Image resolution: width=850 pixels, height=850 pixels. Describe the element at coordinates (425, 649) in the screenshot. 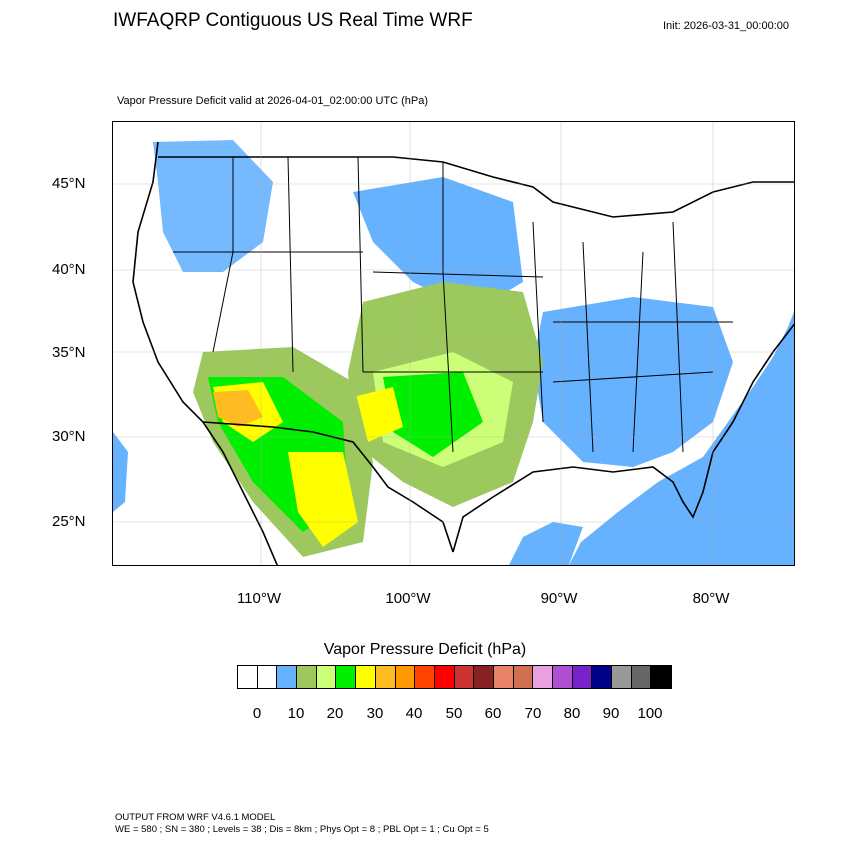

I see `colorbar-title: Vapor Pressure Deficit (hPa)` at that location.